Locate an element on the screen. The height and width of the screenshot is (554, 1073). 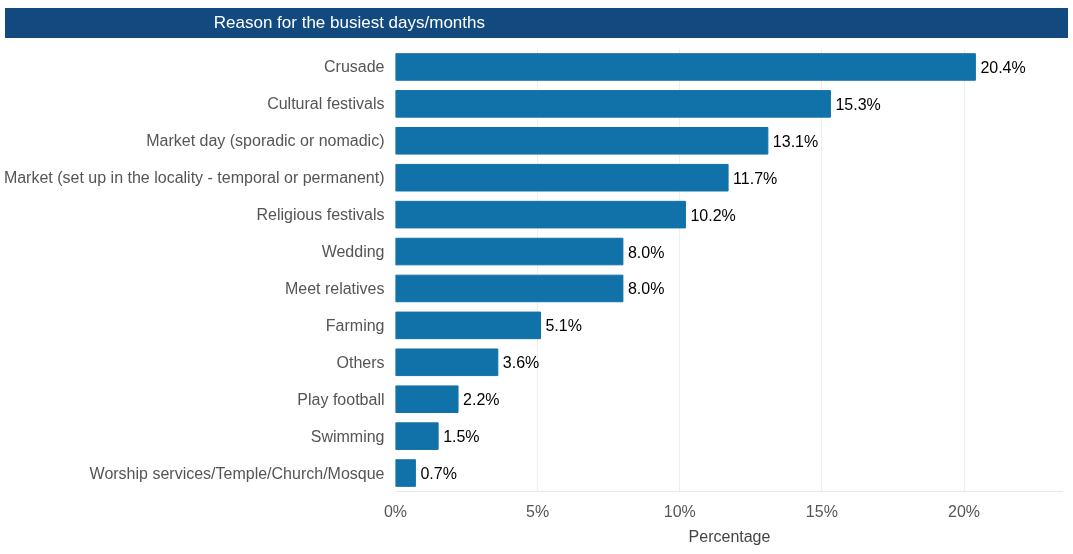
data-label: 5.1% is located at coordinates (563, 326).